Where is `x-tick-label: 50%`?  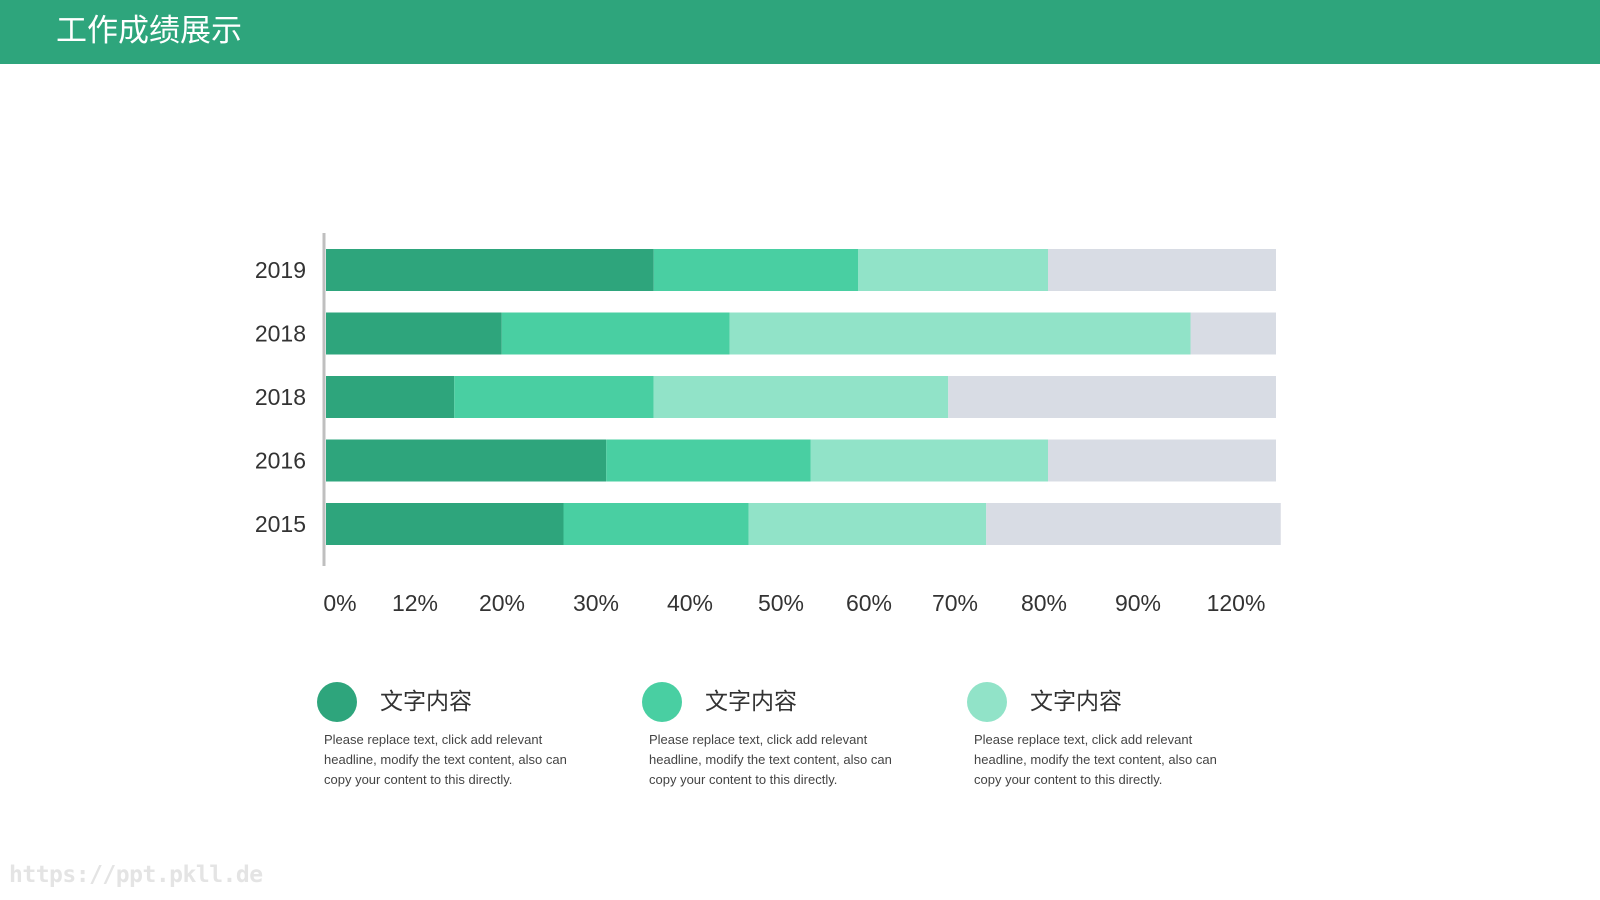
x-tick-label: 50% is located at coordinates (781, 603).